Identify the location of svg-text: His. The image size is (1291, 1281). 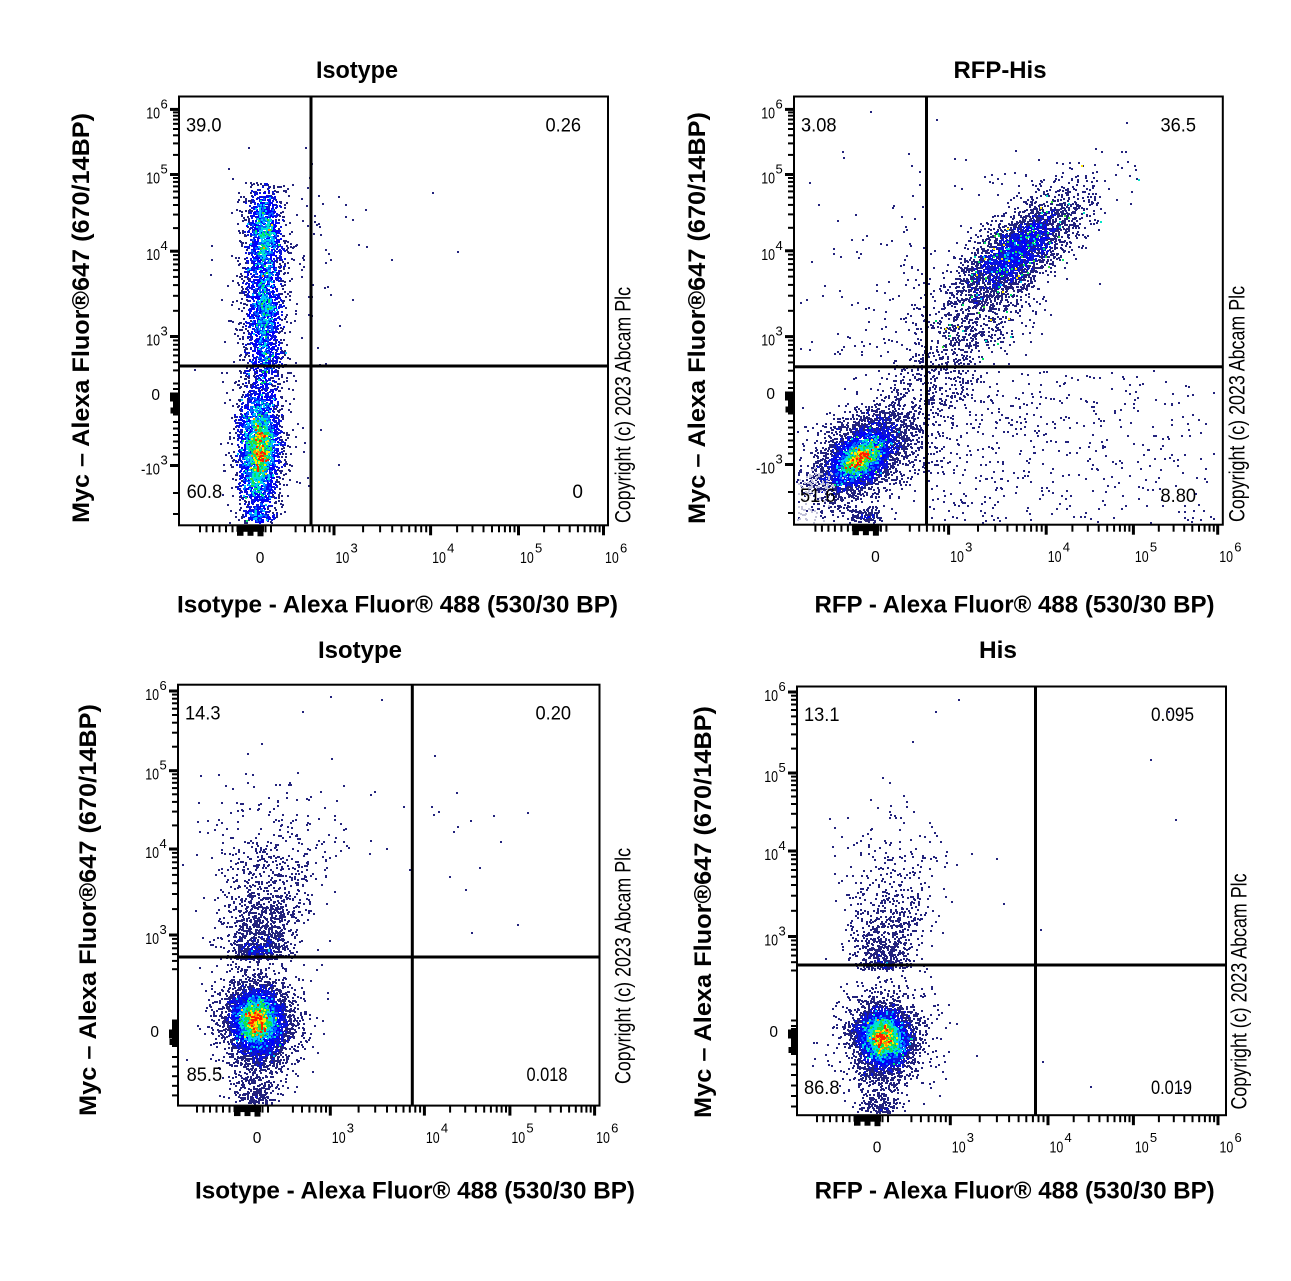
(998, 650).